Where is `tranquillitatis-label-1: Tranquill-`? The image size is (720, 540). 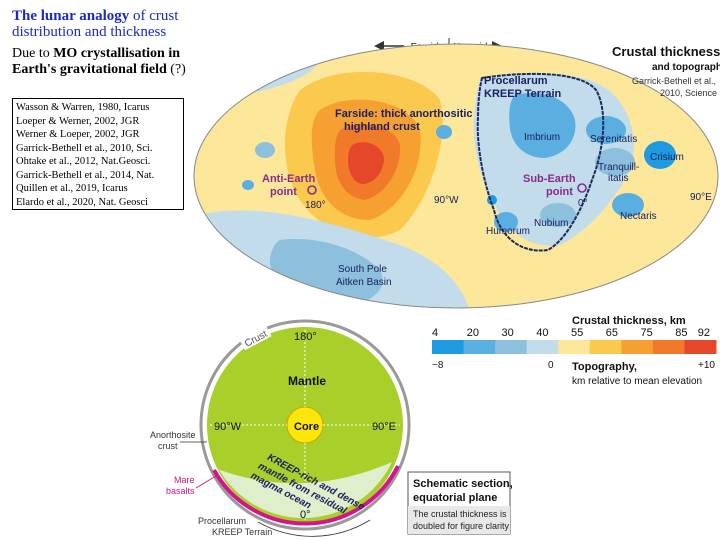 tranquillitatis-label-1: Tranquill- is located at coordinates (618, 167).